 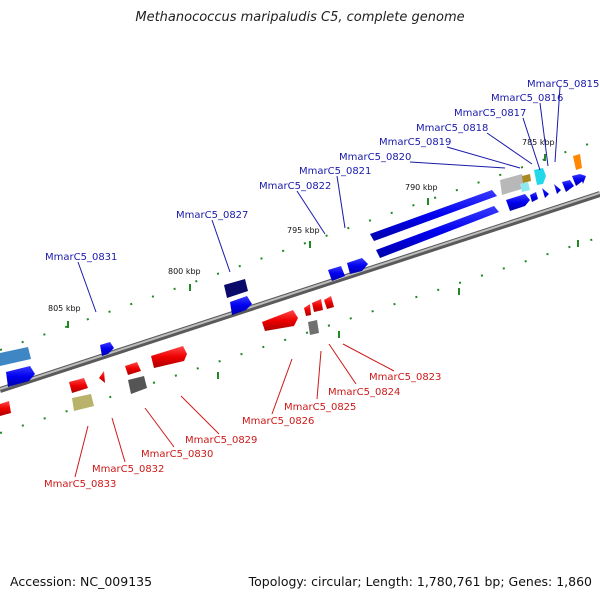 What do you see at coordinates (452, 128) in the screenshot?
I see `gene-label-mmarc5-0818: MmarC5_0818` at bounding box center [452, 128].